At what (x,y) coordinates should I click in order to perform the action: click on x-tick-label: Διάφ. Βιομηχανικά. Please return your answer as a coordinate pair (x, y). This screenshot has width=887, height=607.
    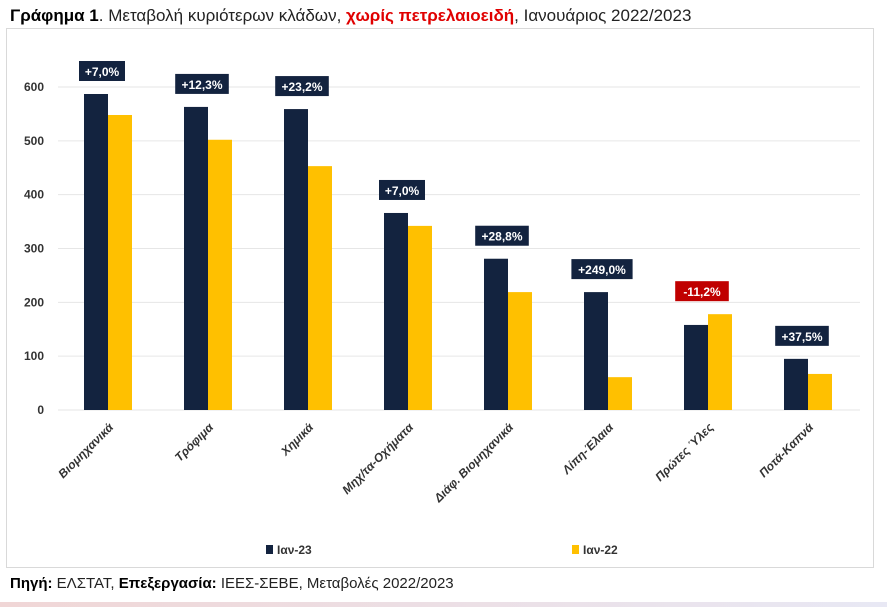
    Looking at the image, I should click on (474, 463).